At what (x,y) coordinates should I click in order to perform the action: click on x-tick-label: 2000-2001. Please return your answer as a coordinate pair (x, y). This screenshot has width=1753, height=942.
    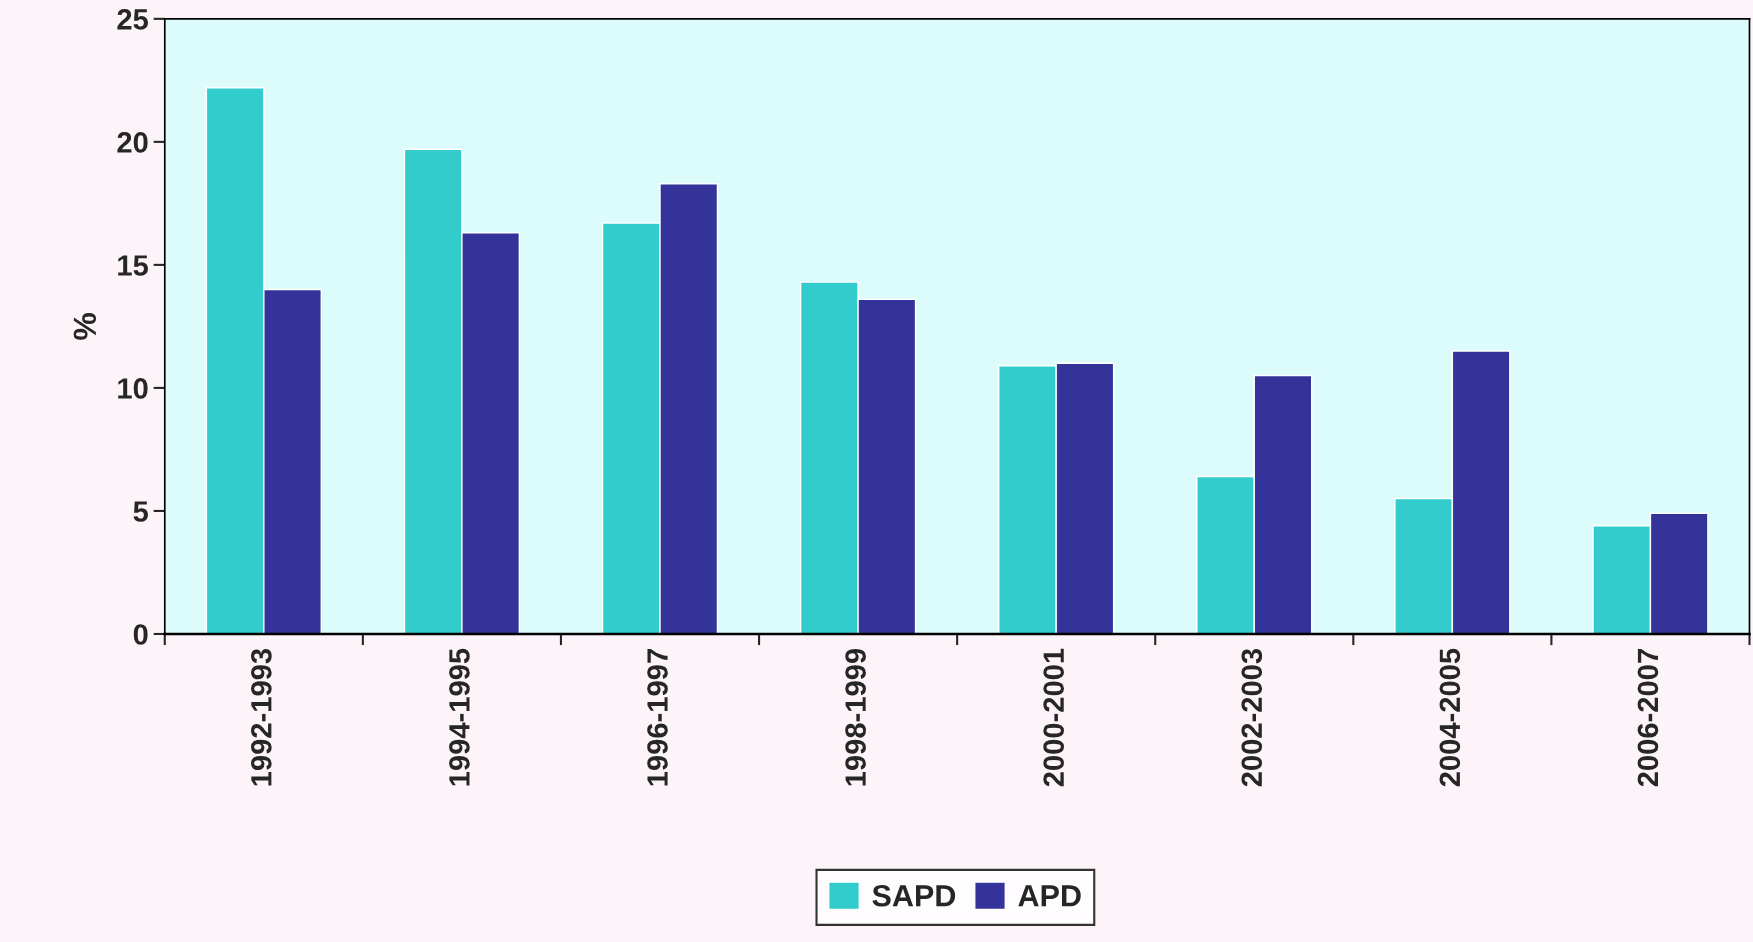
    Looking at the image, I should click on (1054, 717).